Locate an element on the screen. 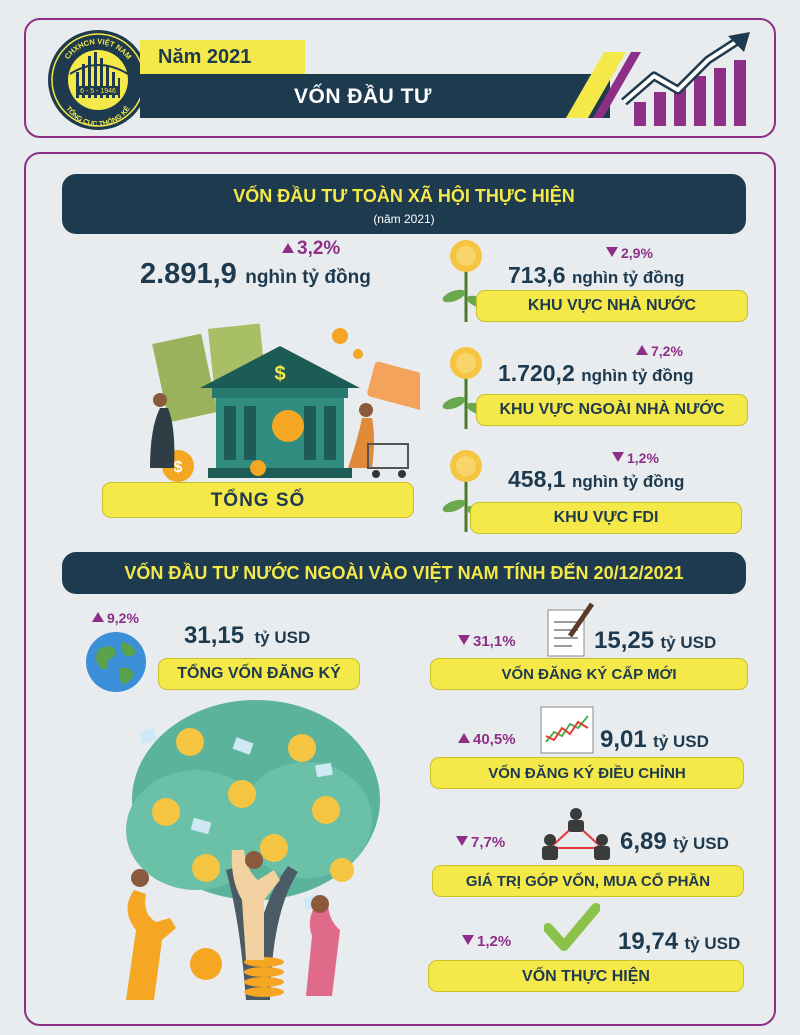 The width and height of the screenshot is (800, 1035). line-chart-icon is located at coordinates (567, 730).